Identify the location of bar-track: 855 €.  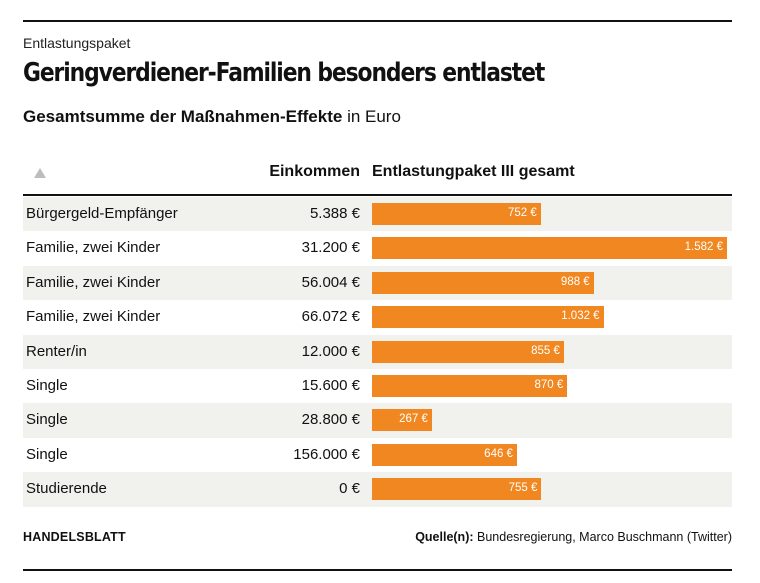
(549, 351).